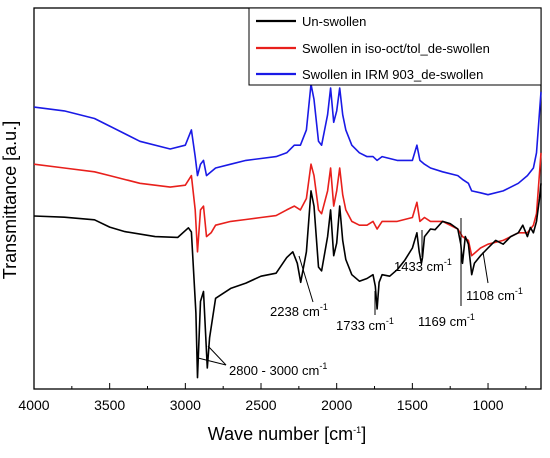 The width and height of the screenshot is (550, 458). I want to click on x-axis-title-main: Wave number [cm, so click(280, 434).